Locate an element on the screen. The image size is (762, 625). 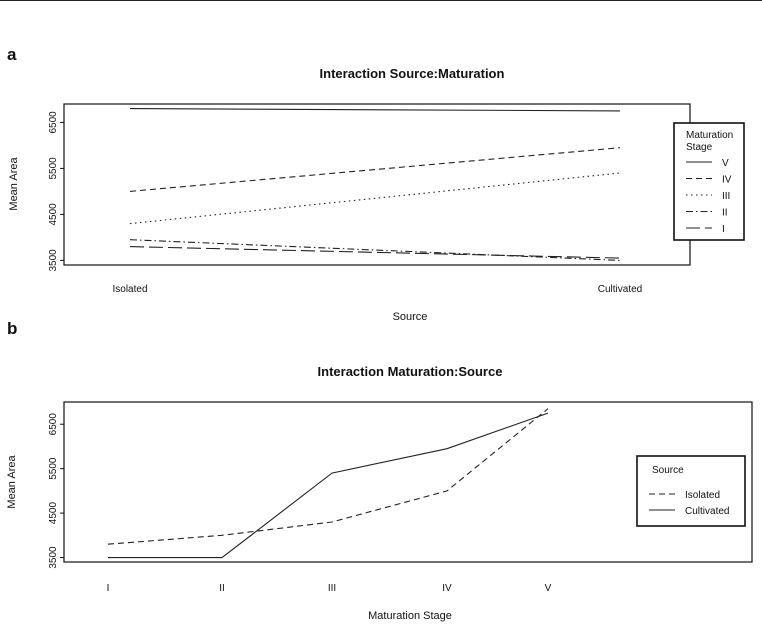
x-tick-label: Cultivated is located at coordinates (620, 289).